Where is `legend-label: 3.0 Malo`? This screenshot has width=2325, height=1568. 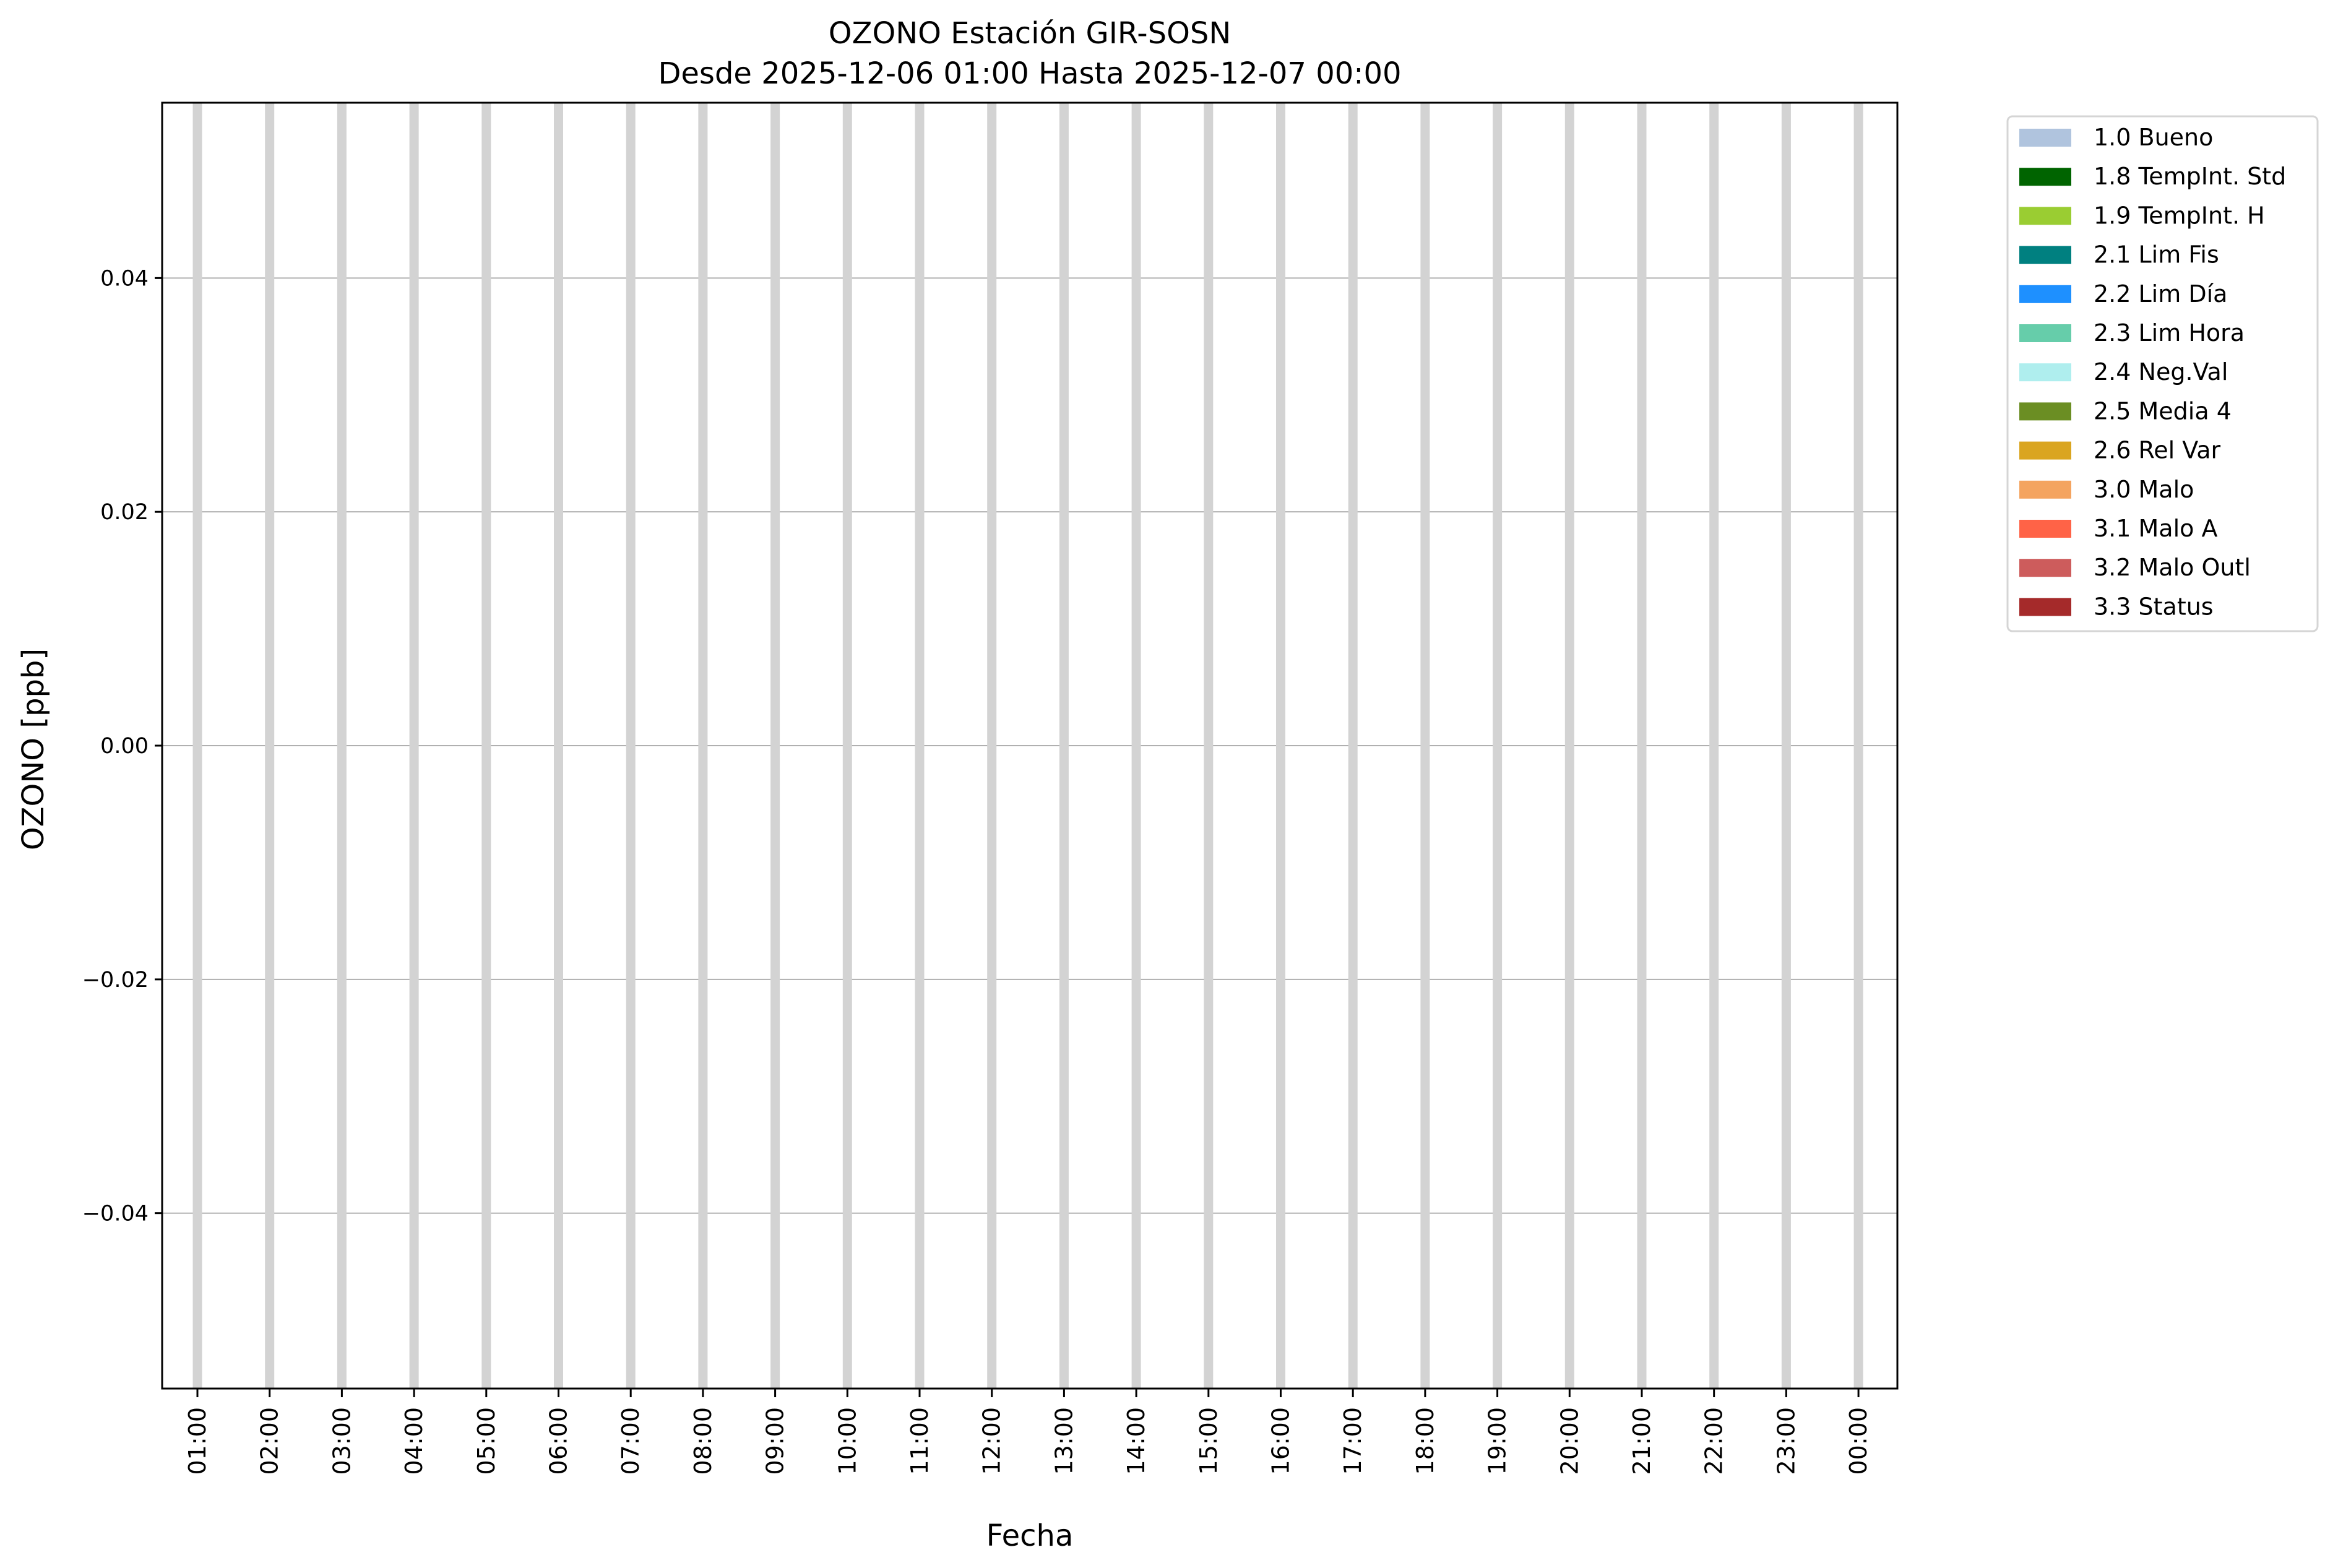
legend-label: 3.0 Malo is located at coordinates (2144, 489).